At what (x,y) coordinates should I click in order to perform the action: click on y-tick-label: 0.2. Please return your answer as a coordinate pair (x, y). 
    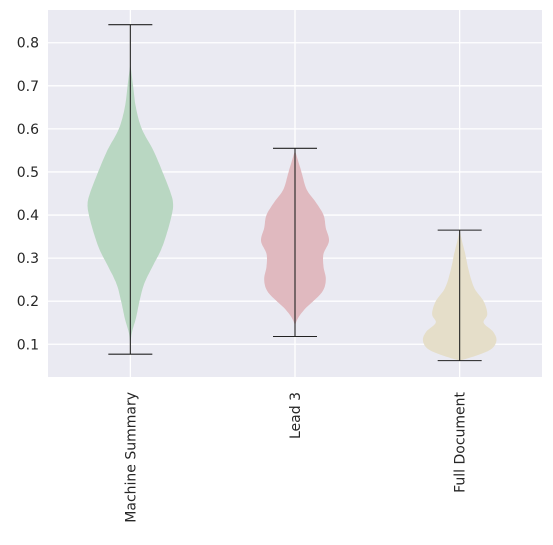
    Looking at the image, I should click on (28, 302).